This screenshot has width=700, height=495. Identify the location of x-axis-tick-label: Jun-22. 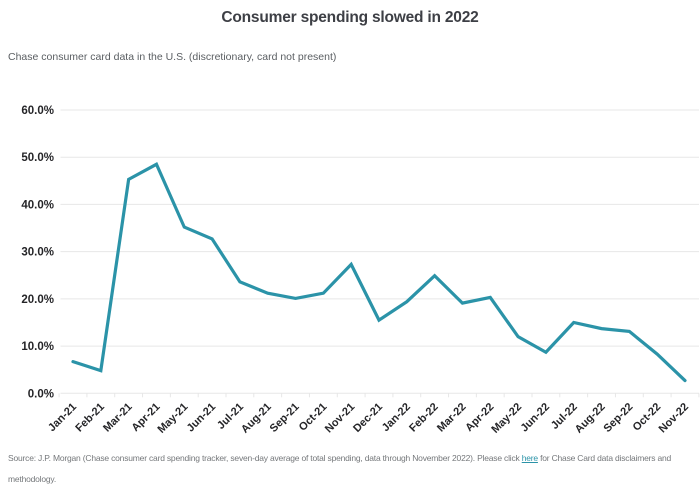
(535, 418).